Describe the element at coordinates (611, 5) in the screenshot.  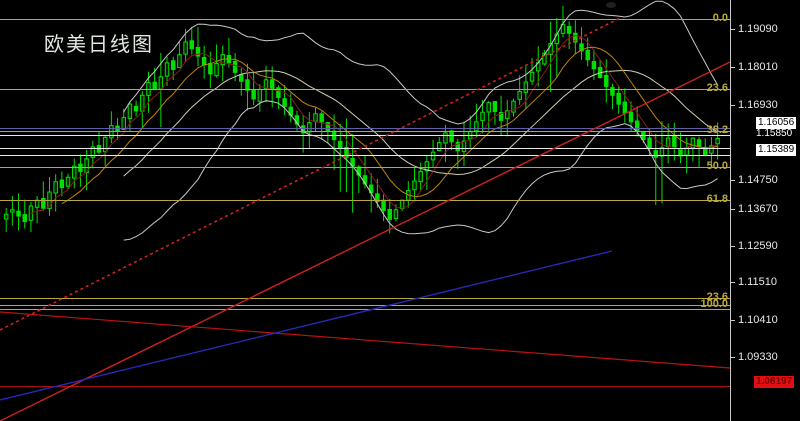
I see `cursor-artifact-icon` at that location.